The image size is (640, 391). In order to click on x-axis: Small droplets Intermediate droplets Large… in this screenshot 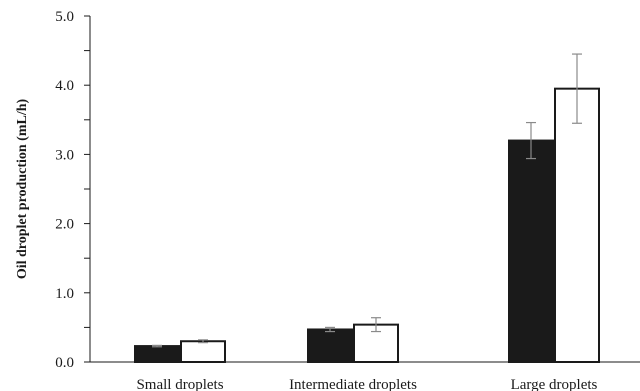, I will do `click(365, 376)`.